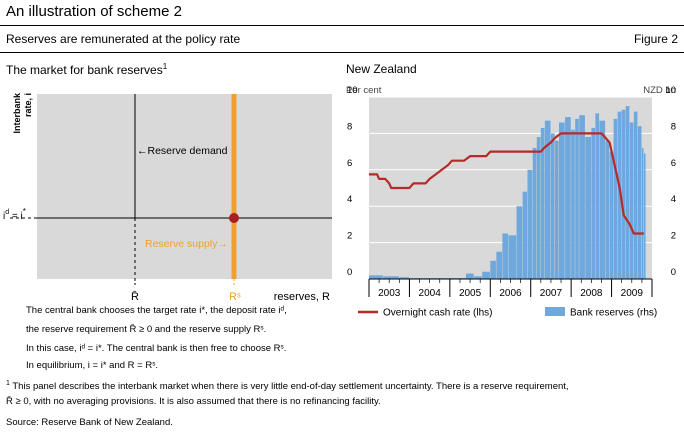 Image resolution: width=684 pixels, height=433 pixels. Describe the element at coordinates (349, 126) in the screenshot. I see `y-tick-left: 8` at that location.